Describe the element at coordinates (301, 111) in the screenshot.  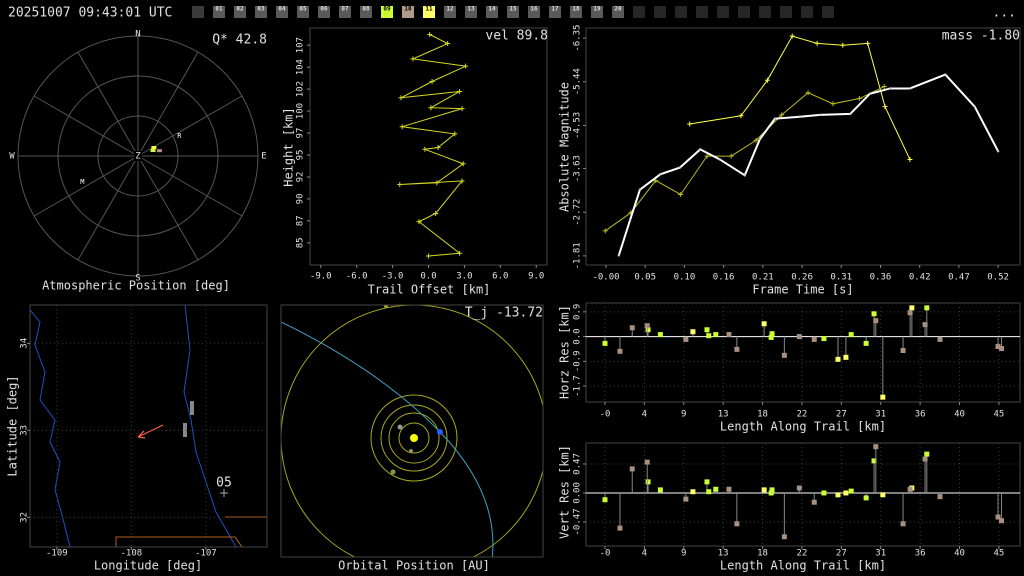
I see `y-tick-label: 100` at that location.